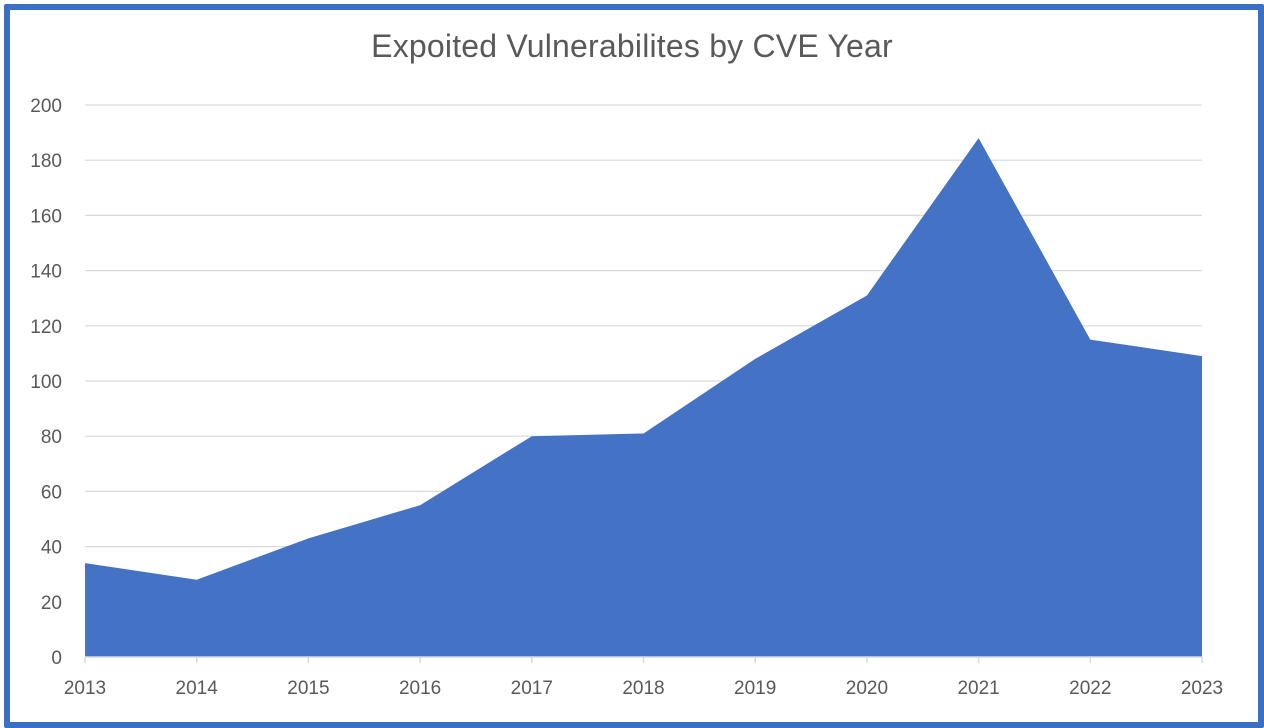  Describe the element at coordinates (755, 688) in the screenshot. I see `x-tick-label-2019: 2019` at that location.